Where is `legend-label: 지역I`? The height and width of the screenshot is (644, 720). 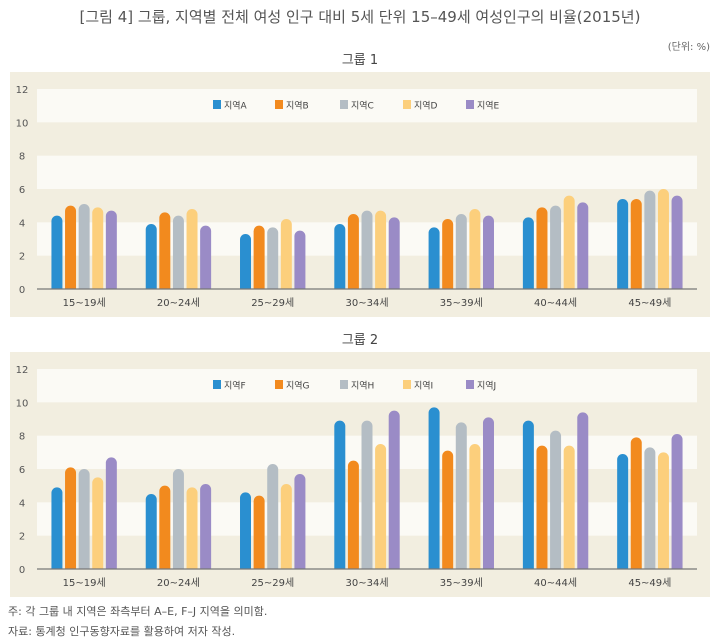 legend-label: 지역I is located at coordinates (423, 386).